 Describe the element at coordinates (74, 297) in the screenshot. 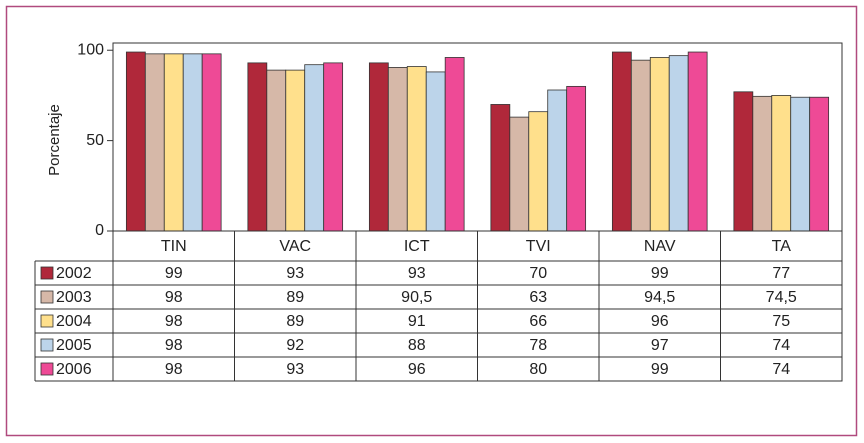

I see `legend-label: 2003` at that location.